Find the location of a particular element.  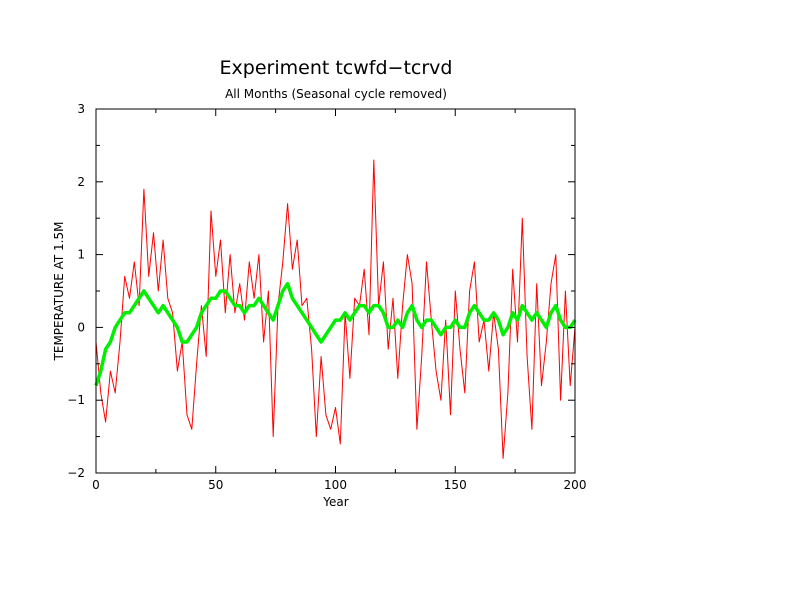

x-tick-label: 100 is located at coordinates (335, 485).